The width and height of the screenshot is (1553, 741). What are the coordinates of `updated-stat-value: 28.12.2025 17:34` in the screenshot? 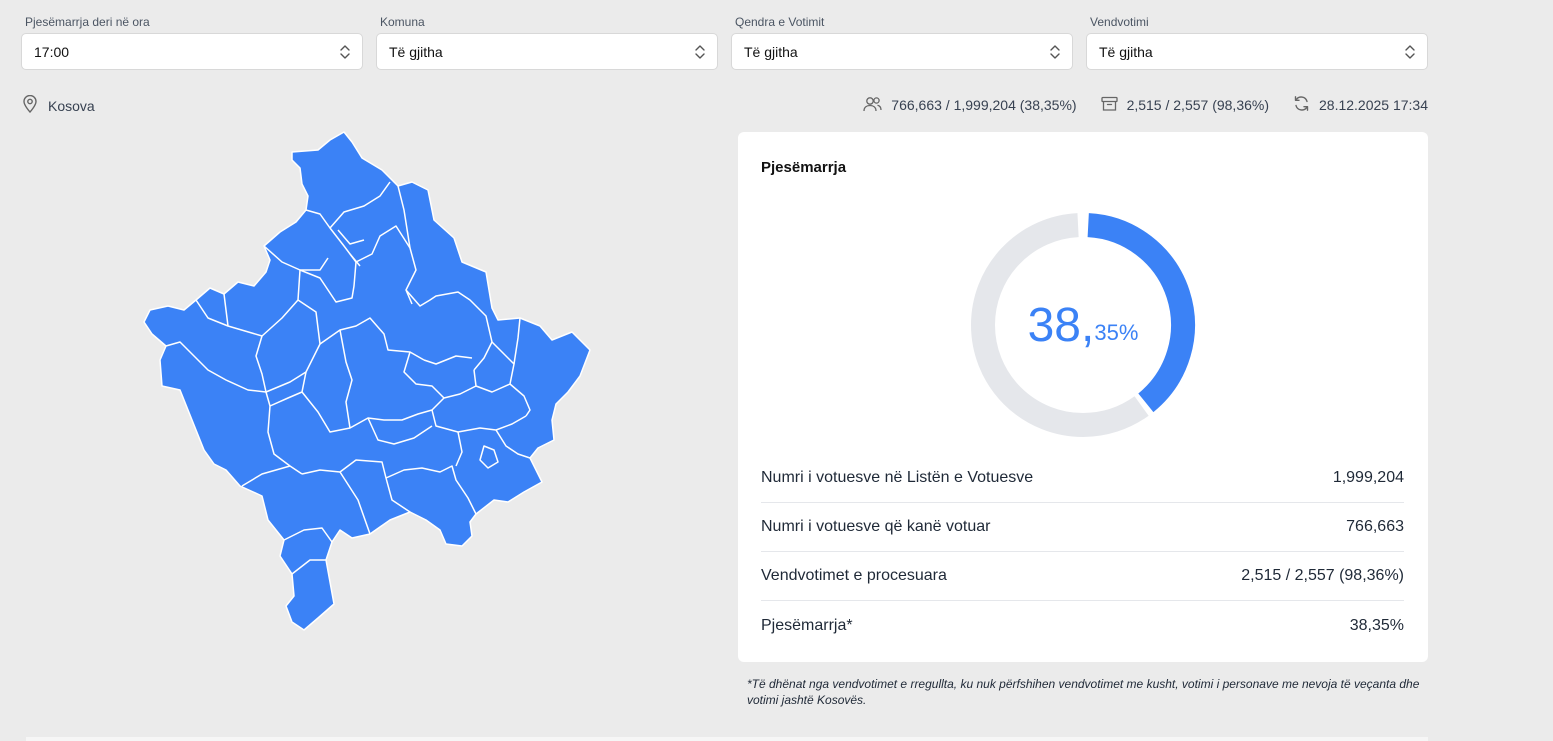 It's located at (1373, 105).